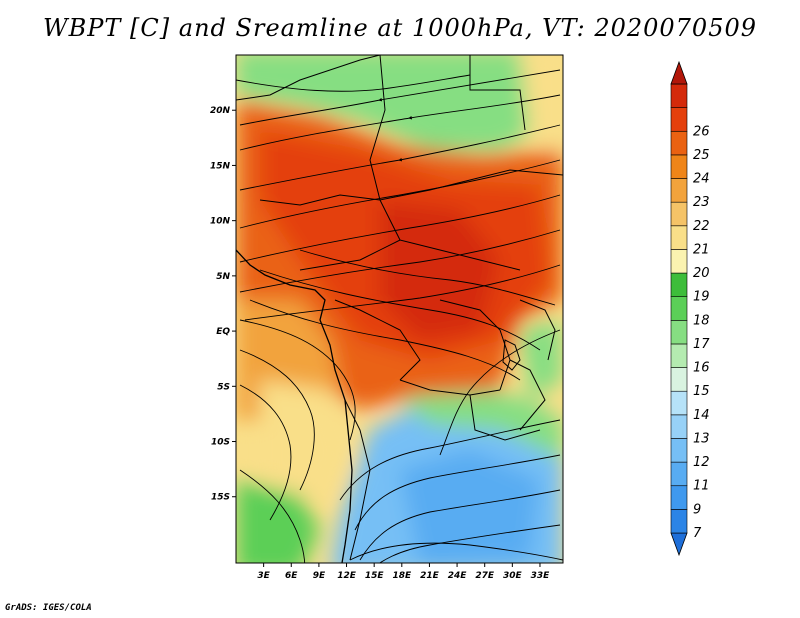  I want to click on colorbar-label: 14, so click(701, 415).